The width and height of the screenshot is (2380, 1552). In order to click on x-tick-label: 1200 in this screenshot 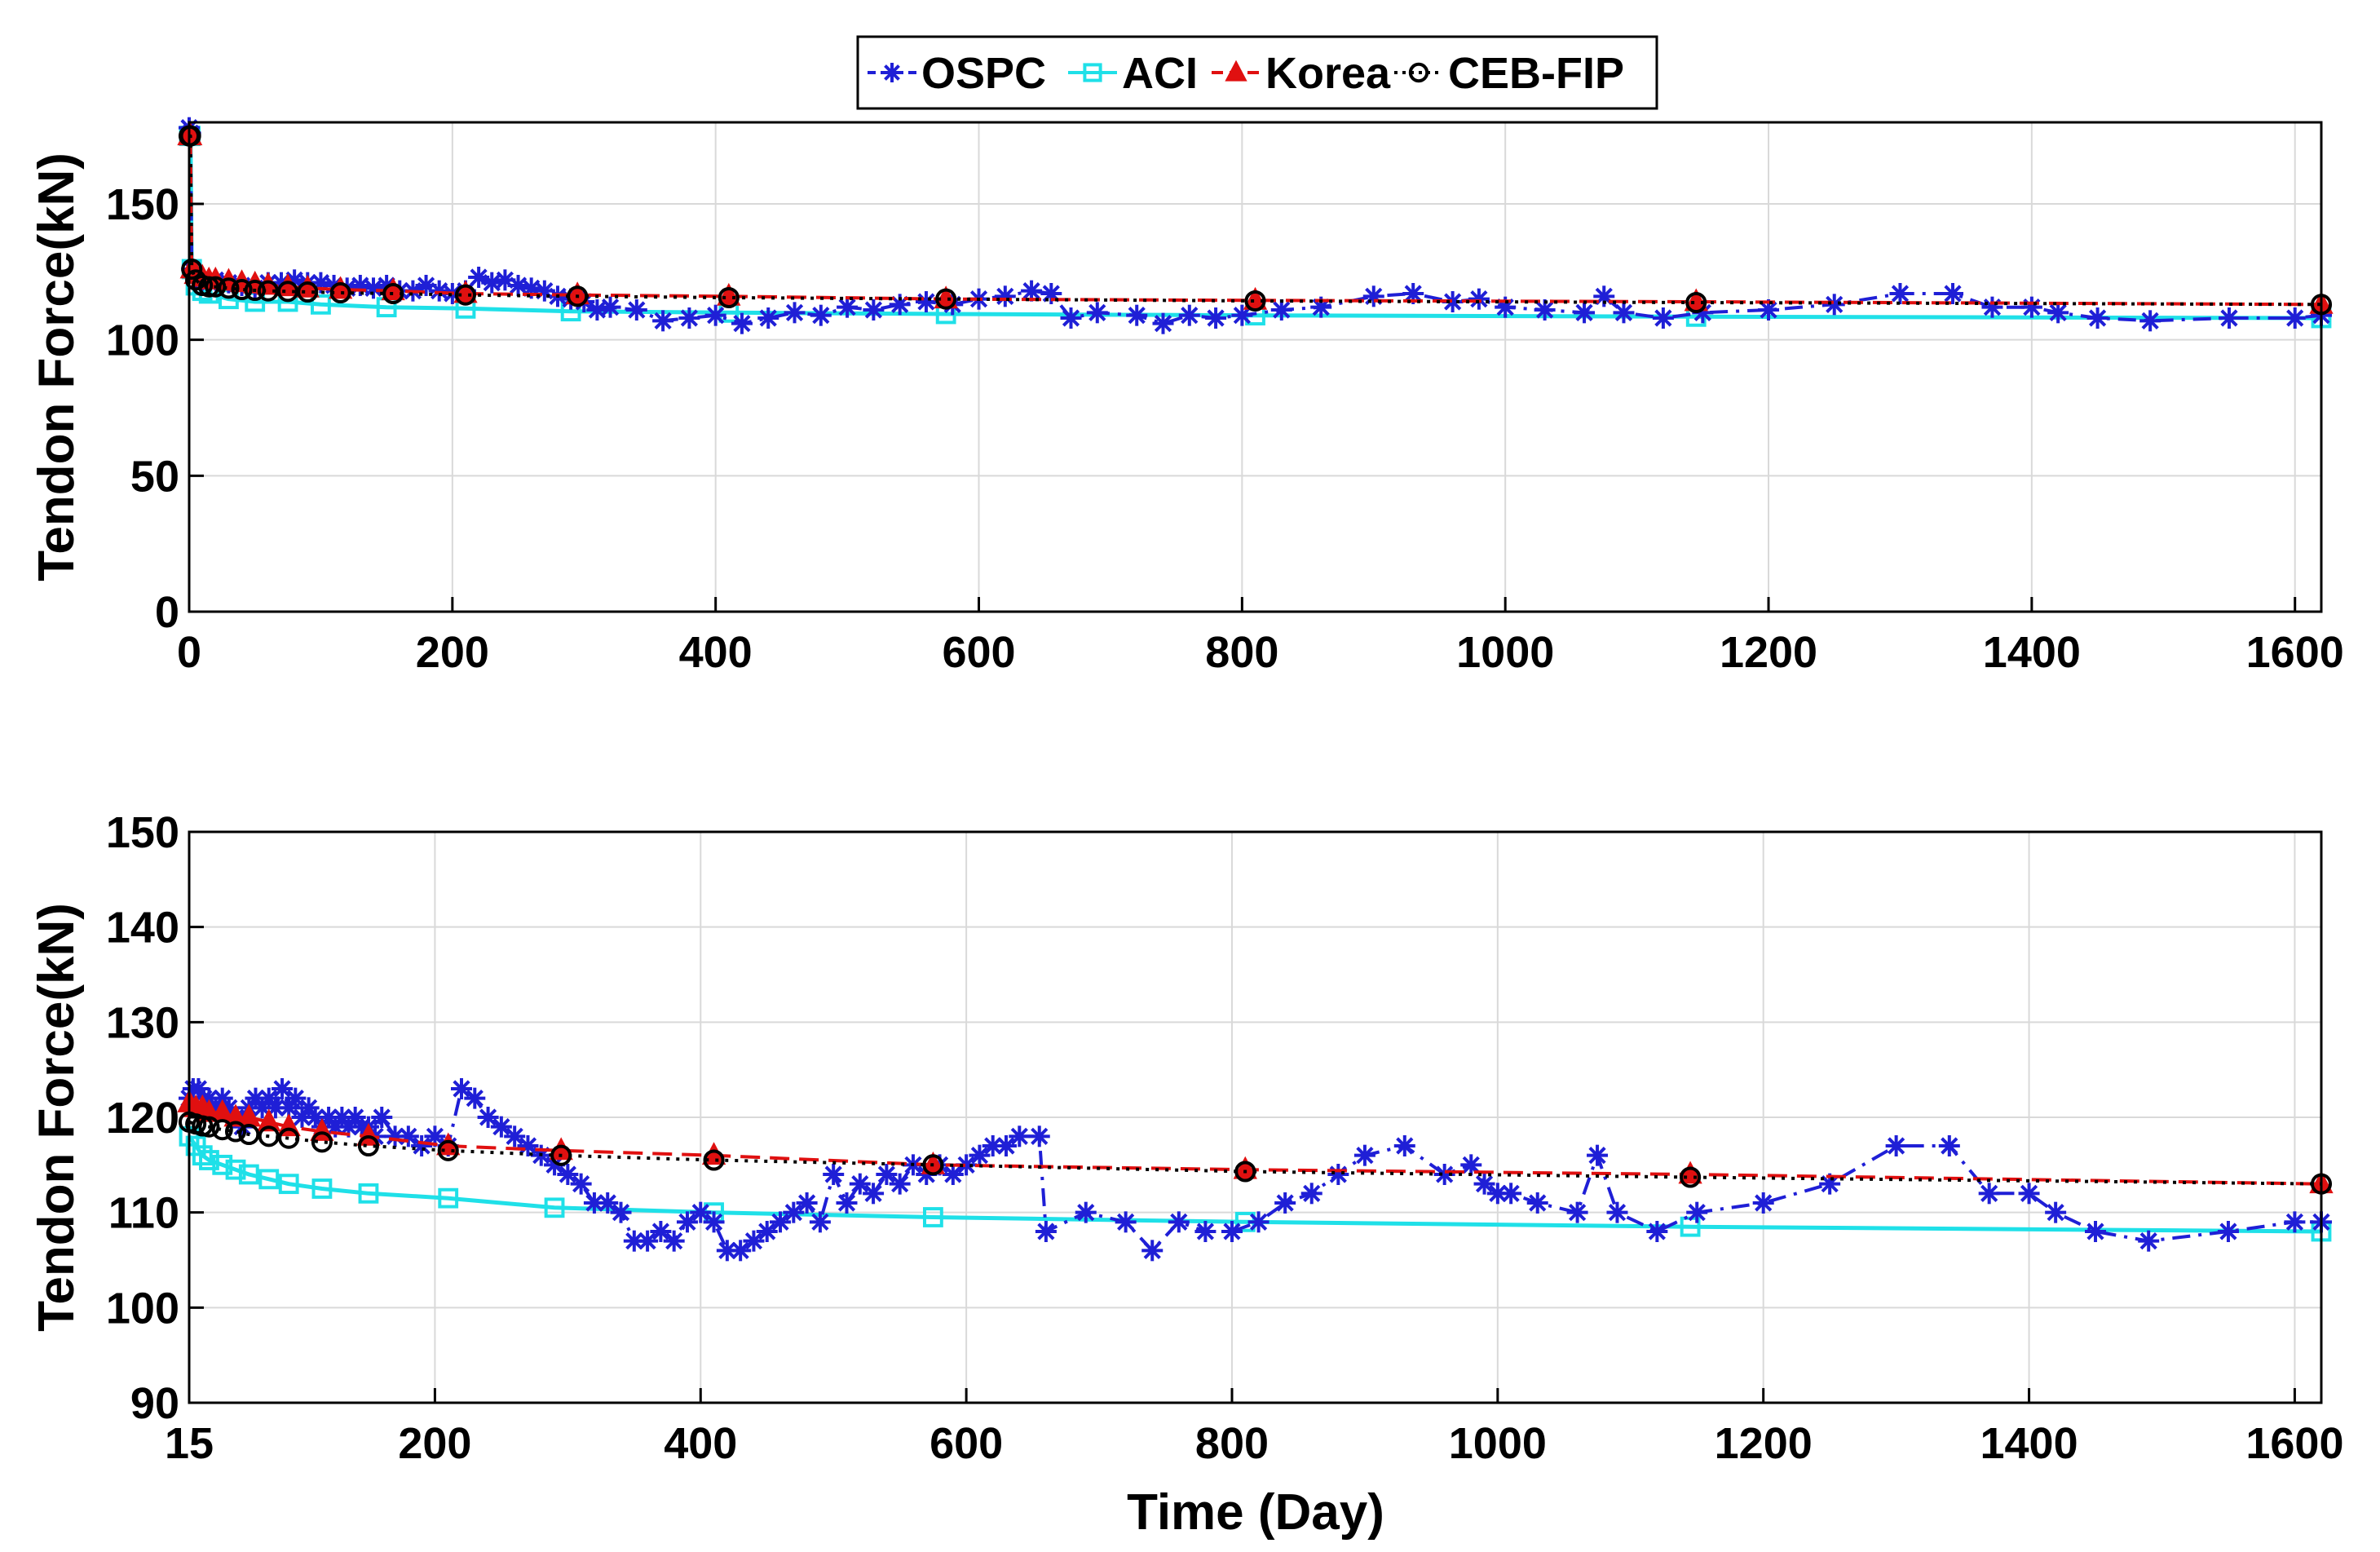, I will do `click(1769, 652)`.